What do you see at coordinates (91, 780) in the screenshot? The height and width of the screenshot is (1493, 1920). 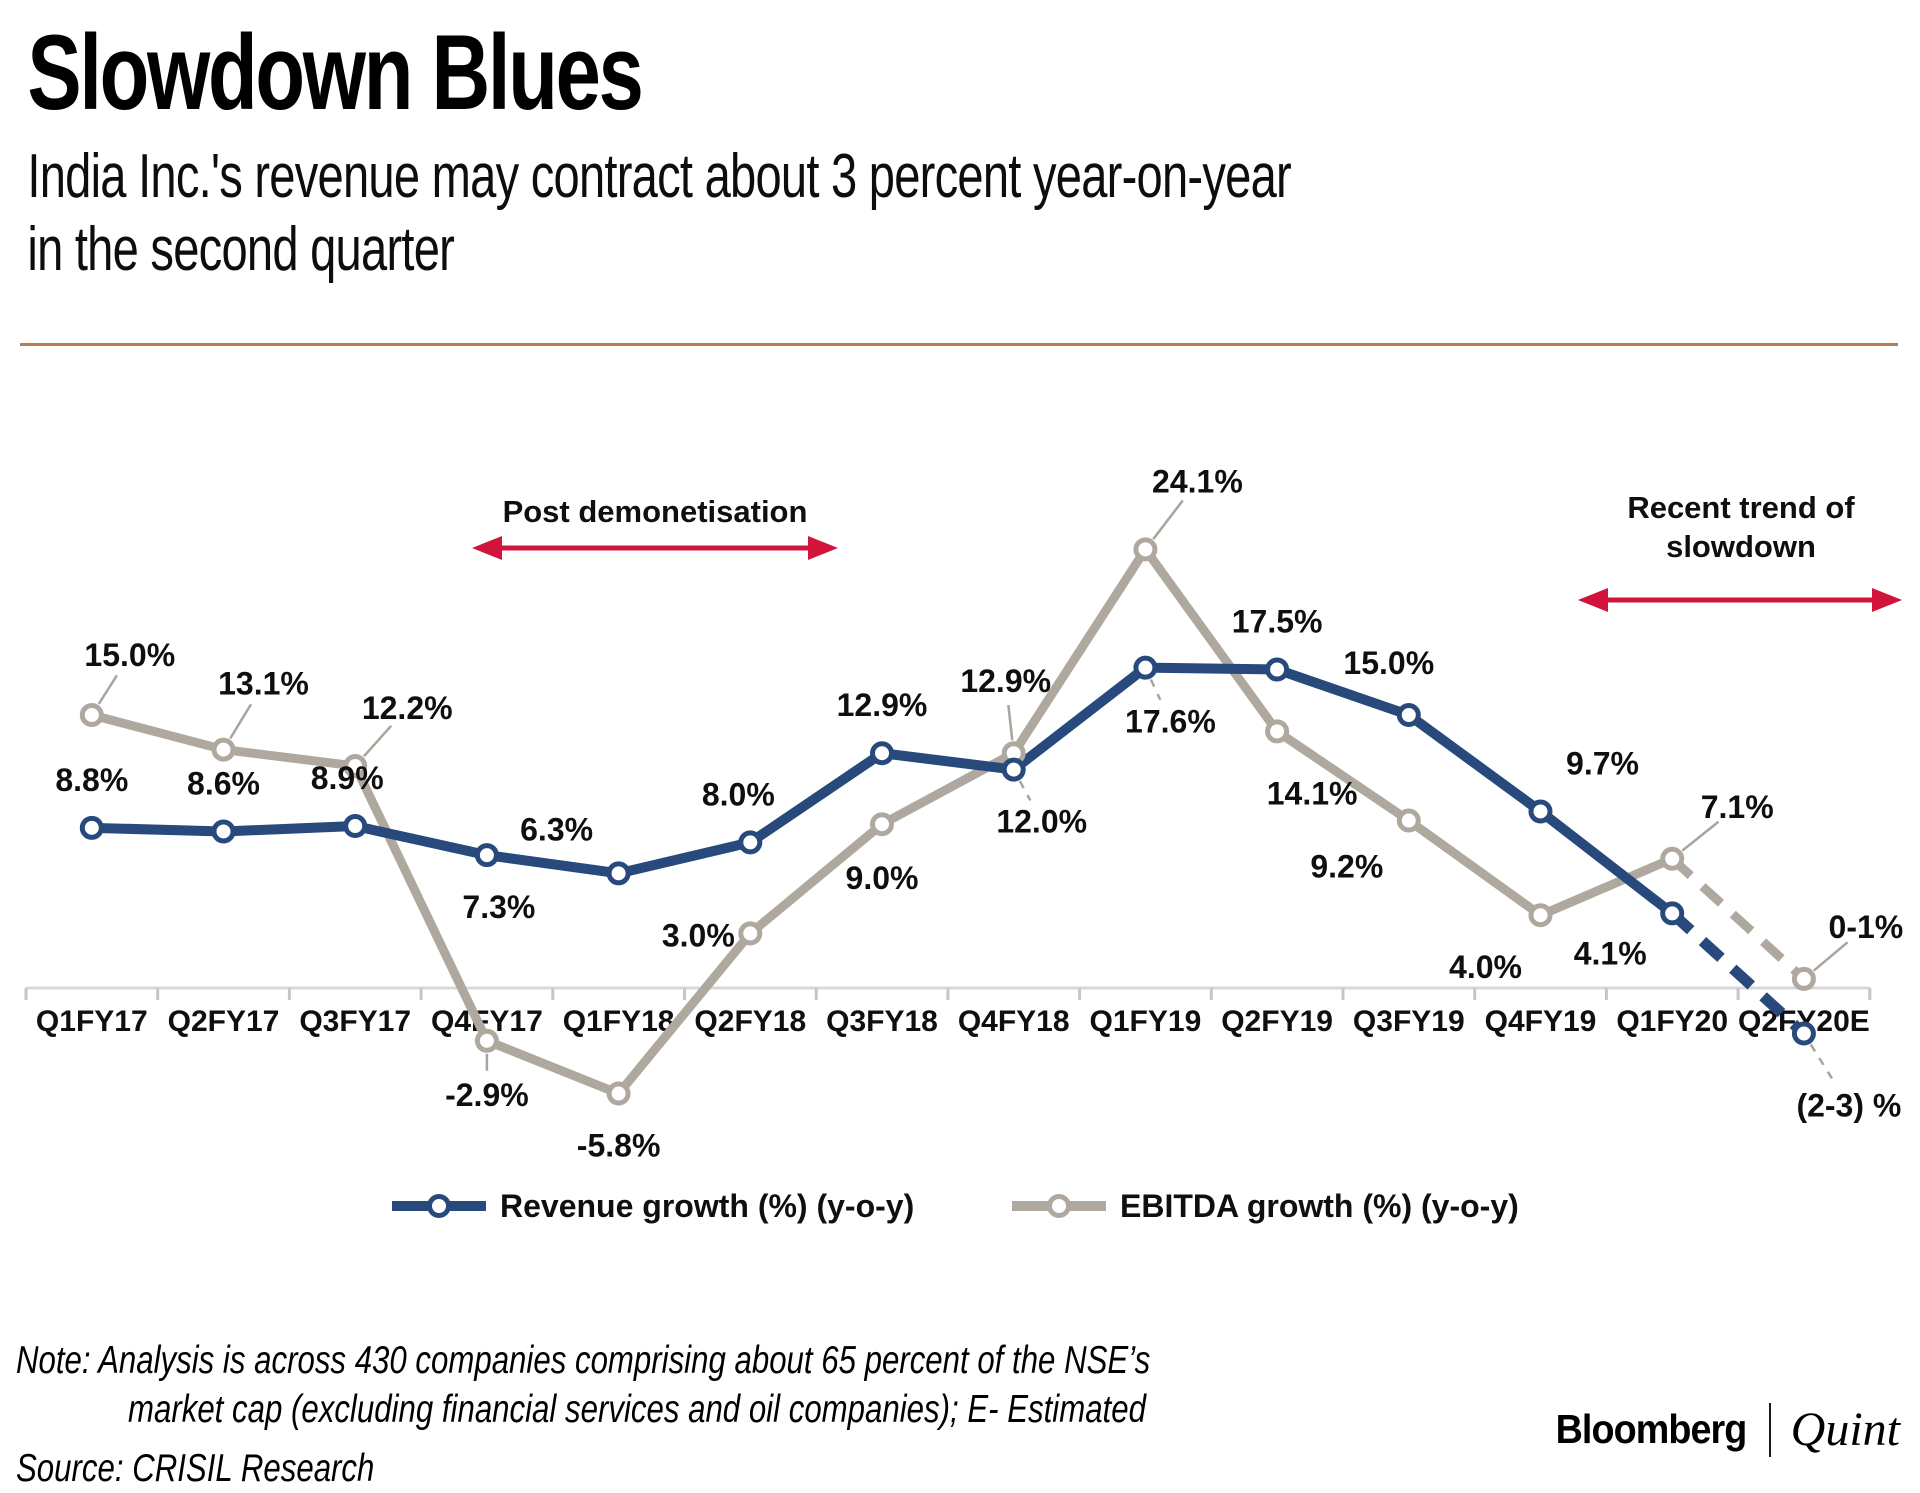 I see `data-label: 8.8%` at bounding box center [91, 780].